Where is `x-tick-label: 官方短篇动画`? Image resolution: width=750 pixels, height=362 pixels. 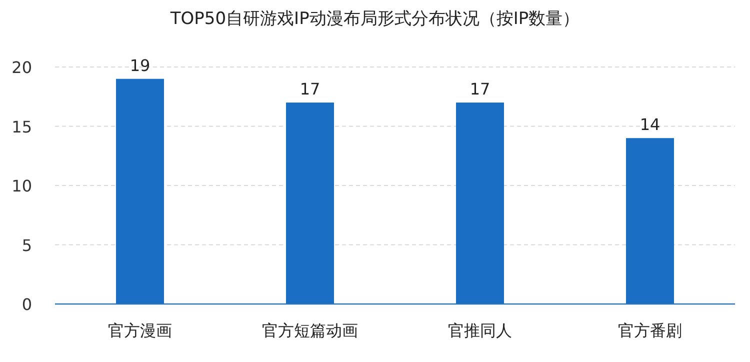 x-tick-label: 官方短篇动画 is located at coordinates (310, 330).